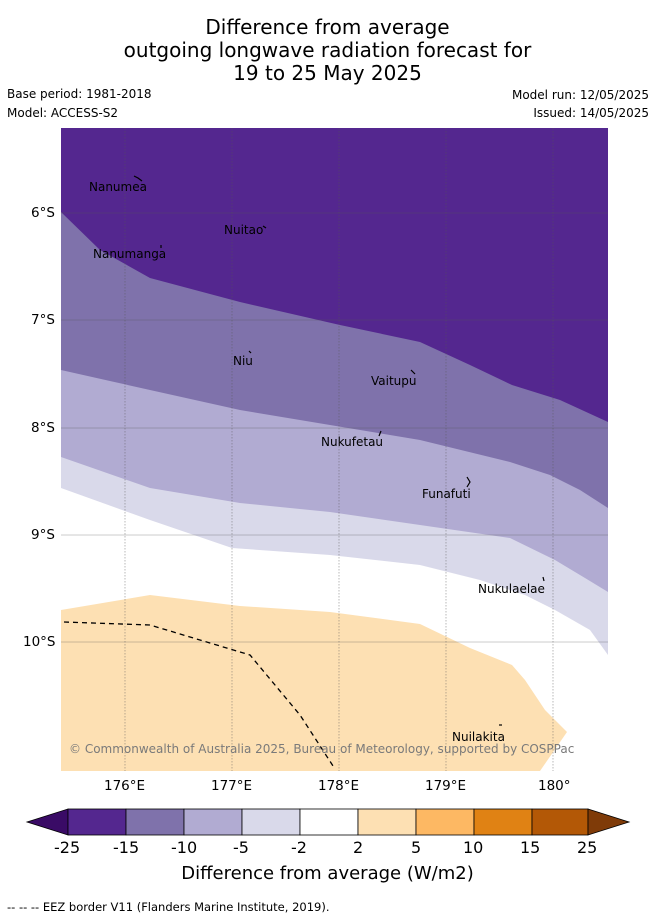  I want to click on place-funafuti: Funafuti, so click(446, 494).